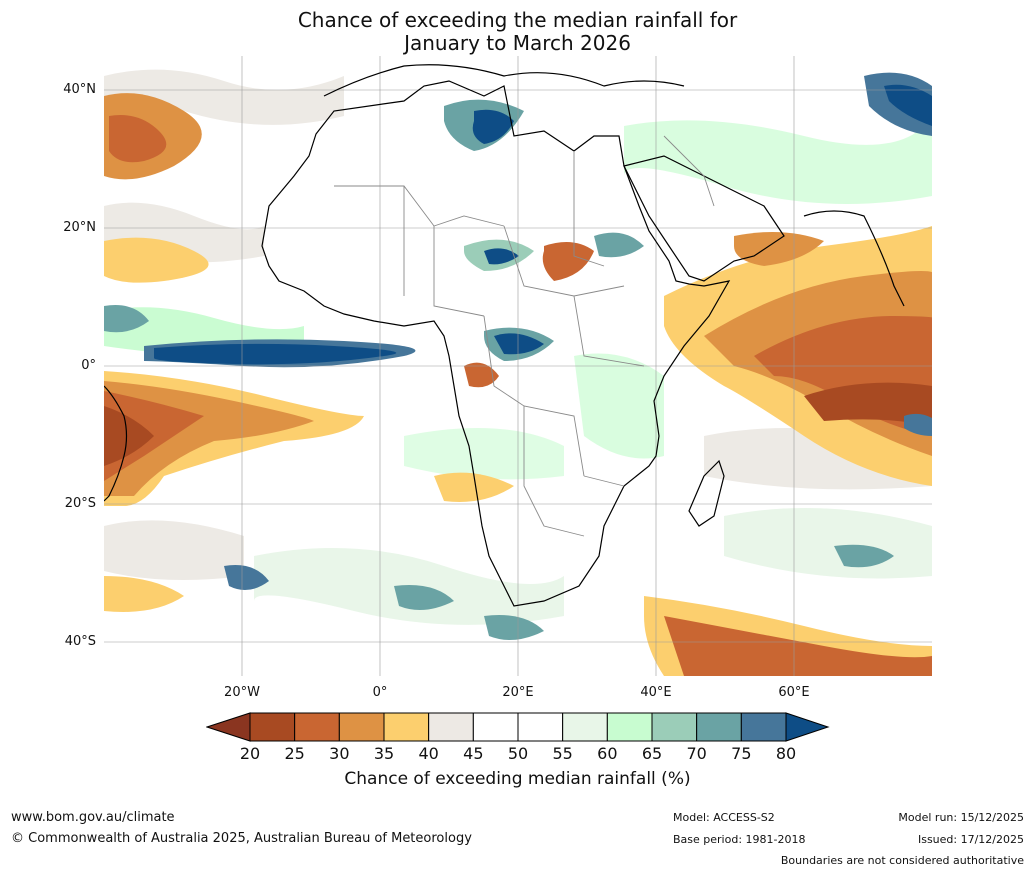 The image size is (1035, 873). What do you see at coordinates (518, 753) in the screenshot?
I see `colorbar-tick-label: 50` at bounding box center [518, 753].